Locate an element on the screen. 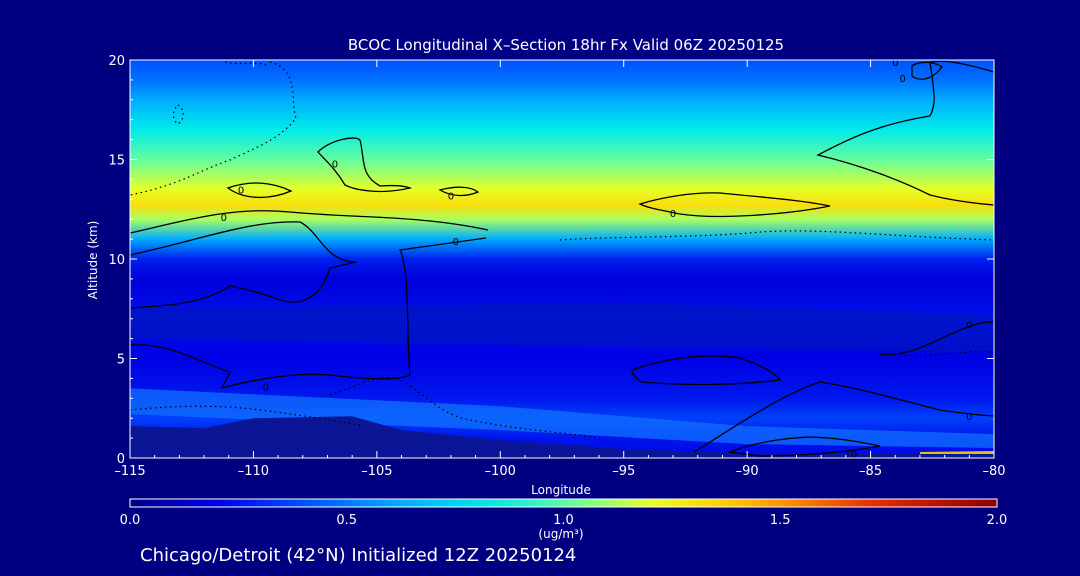  colorbar-tick-label: 1.5 is located at coordinates (780, 520).